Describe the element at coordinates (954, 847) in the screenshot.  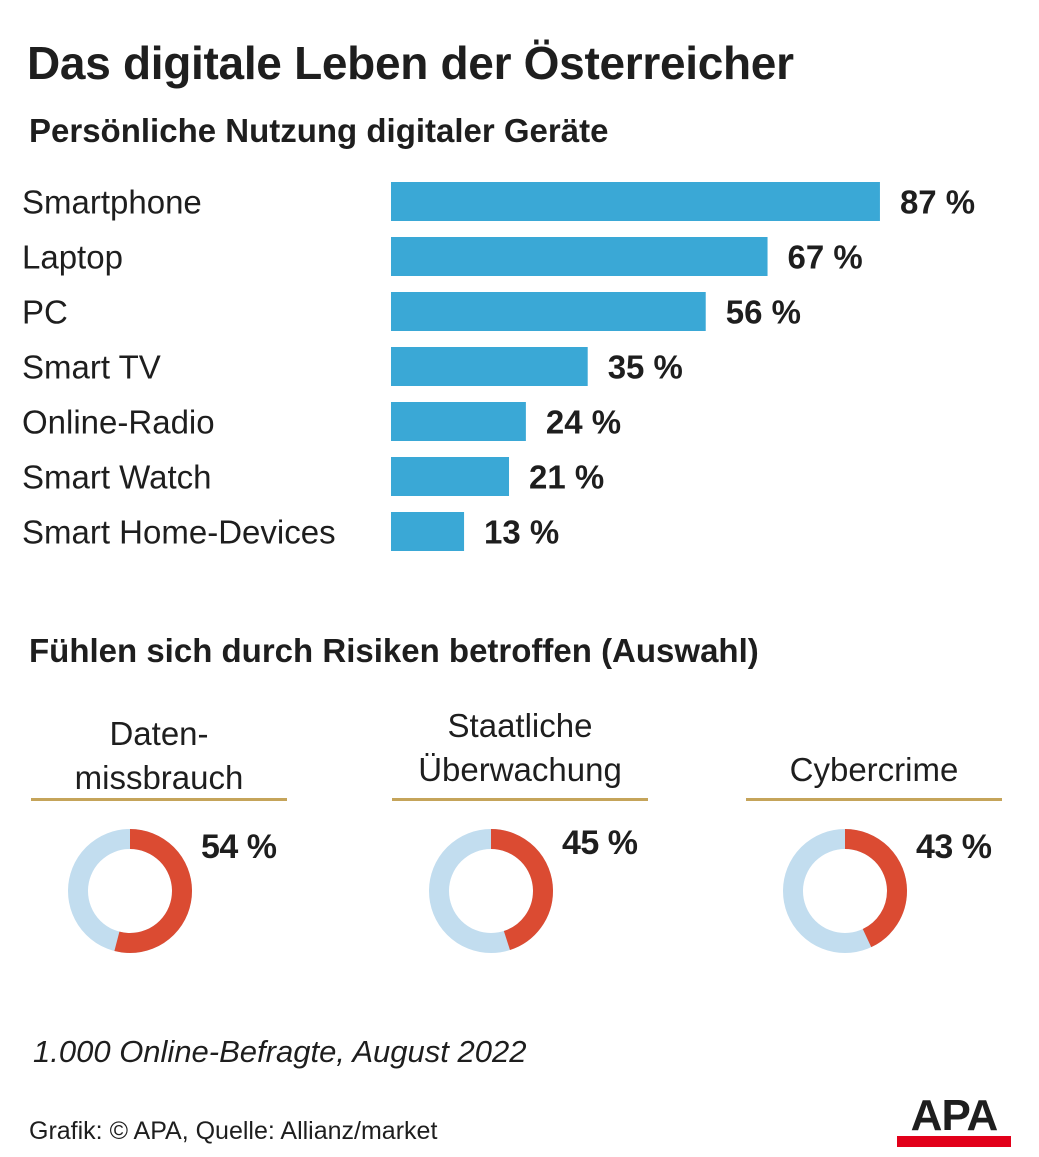
I see `risk-percentage: 43 %` at that location.